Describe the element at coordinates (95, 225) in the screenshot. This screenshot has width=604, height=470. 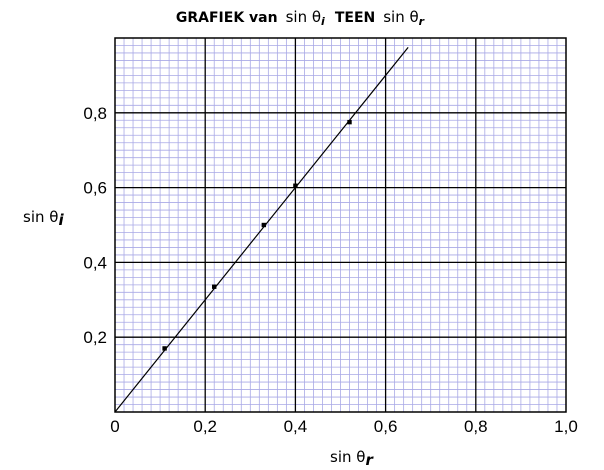
I see `y-tick-labels: 0,2 0,4 0,6 0,8` at that location.